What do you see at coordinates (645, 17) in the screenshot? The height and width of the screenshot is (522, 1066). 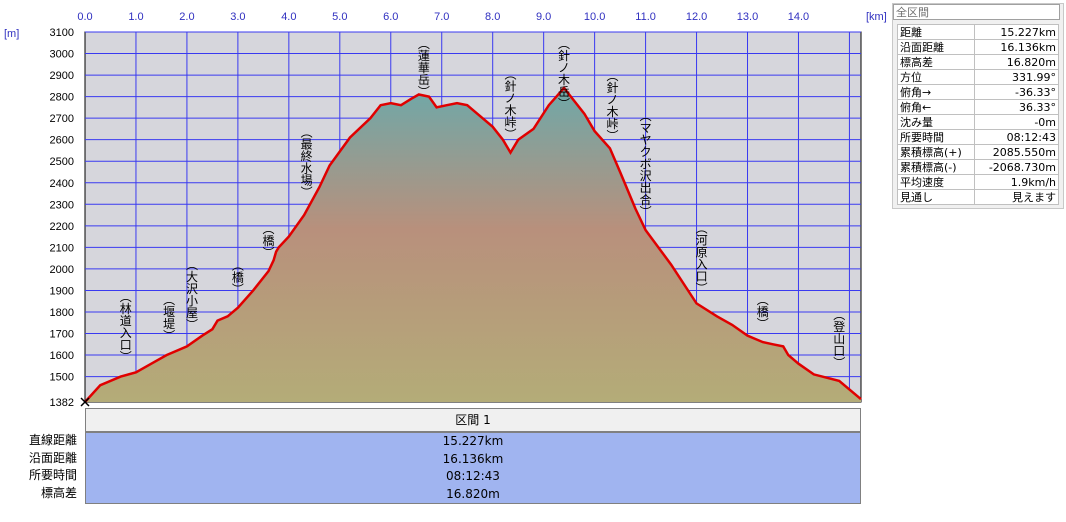 I see `x-tick-label: 11.0` at bounding box center [645, 17].